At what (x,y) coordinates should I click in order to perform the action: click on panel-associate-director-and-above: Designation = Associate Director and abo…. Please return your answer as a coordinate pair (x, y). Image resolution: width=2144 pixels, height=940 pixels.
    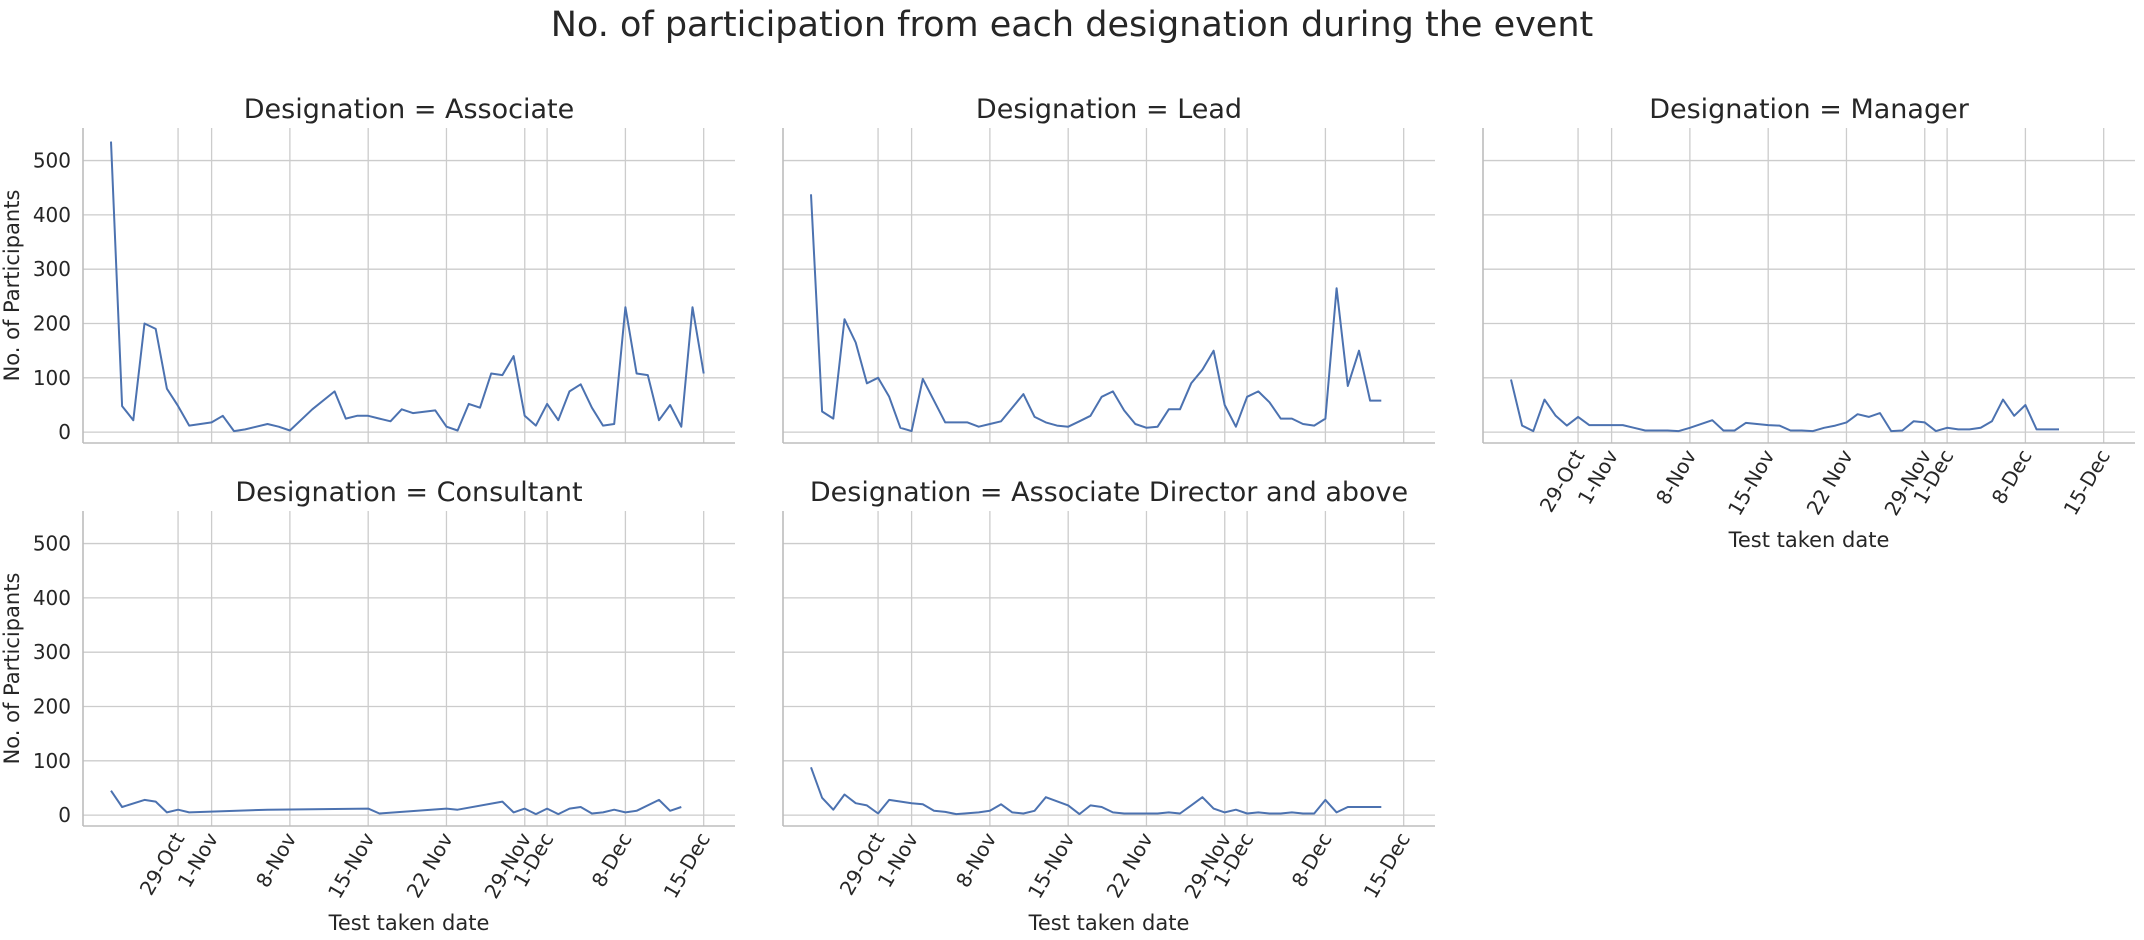
    Looking at the image, I should click on (1108, 706).